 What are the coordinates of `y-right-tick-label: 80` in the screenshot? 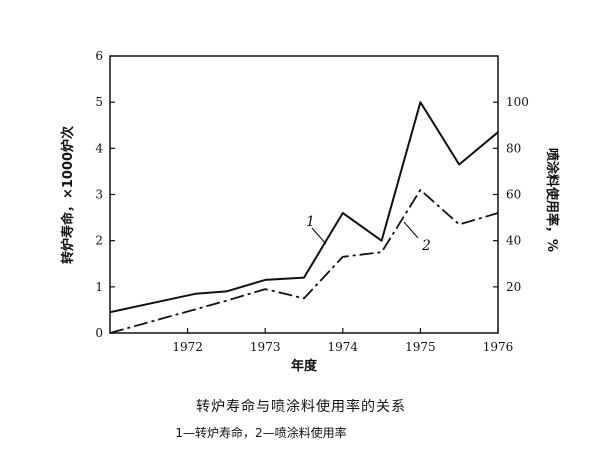 It's located at (513, 148).